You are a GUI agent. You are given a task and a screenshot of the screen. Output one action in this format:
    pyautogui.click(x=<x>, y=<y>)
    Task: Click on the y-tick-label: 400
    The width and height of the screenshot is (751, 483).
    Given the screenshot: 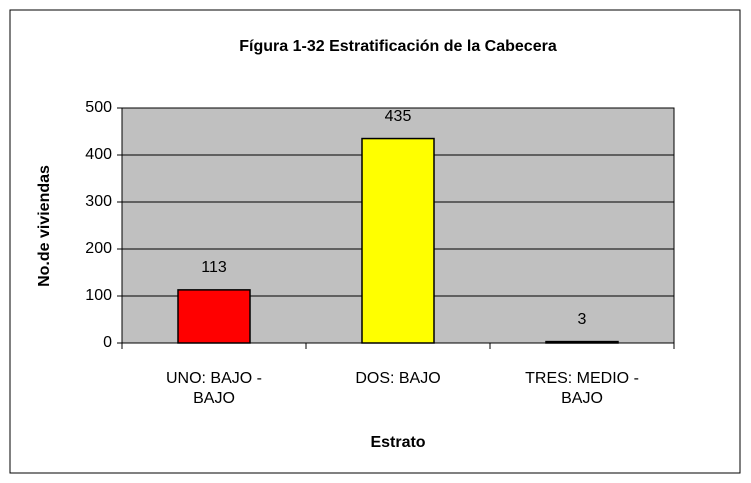 What is the action you would take?
    pyautogui.click(x=98, y=154)
    